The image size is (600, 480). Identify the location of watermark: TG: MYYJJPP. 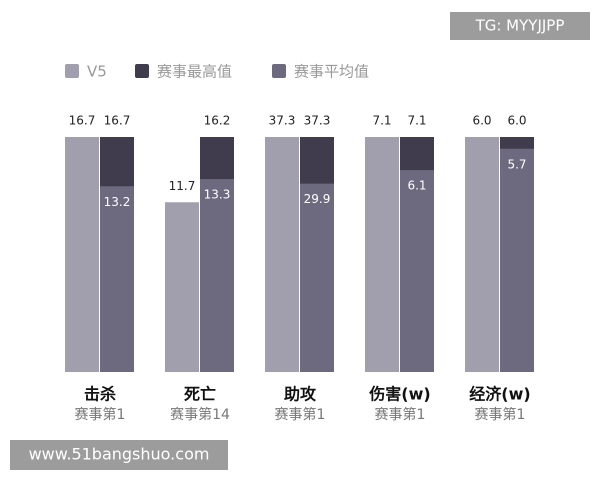
(520, 26).